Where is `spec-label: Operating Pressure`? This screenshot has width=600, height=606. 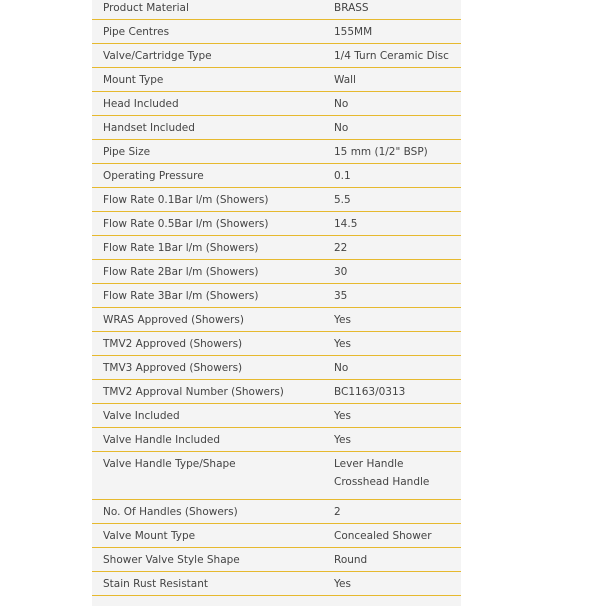 spec-label: Operating Pressure is located at coordinates (153, 175).